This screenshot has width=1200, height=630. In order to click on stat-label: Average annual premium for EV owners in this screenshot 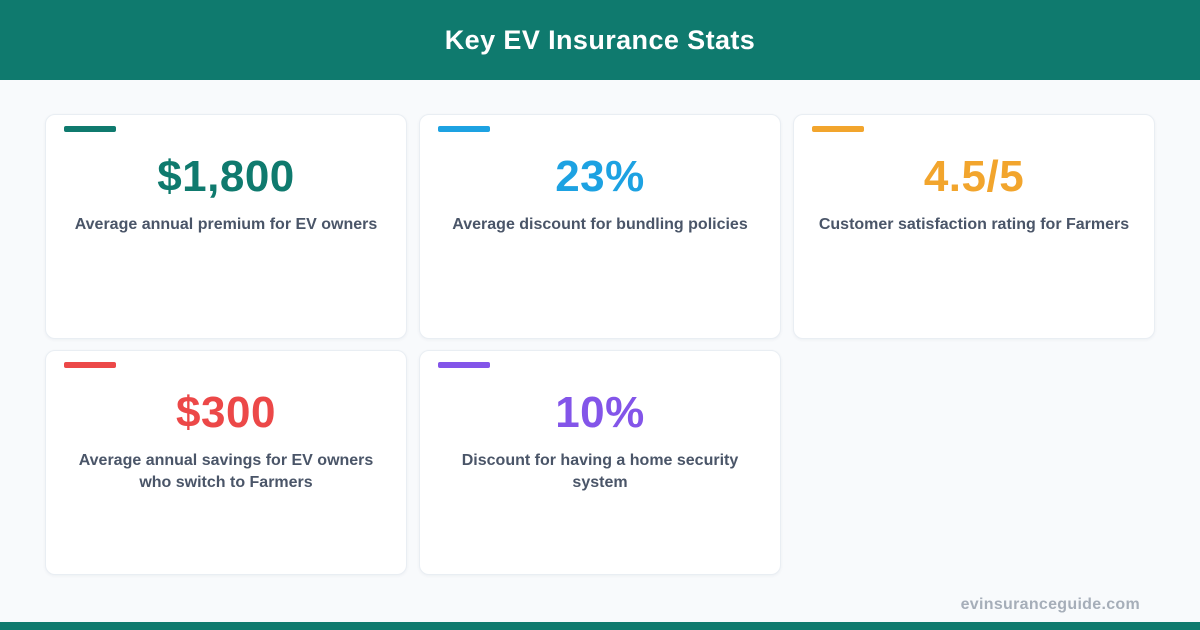, I will do `click(226, 224)`.